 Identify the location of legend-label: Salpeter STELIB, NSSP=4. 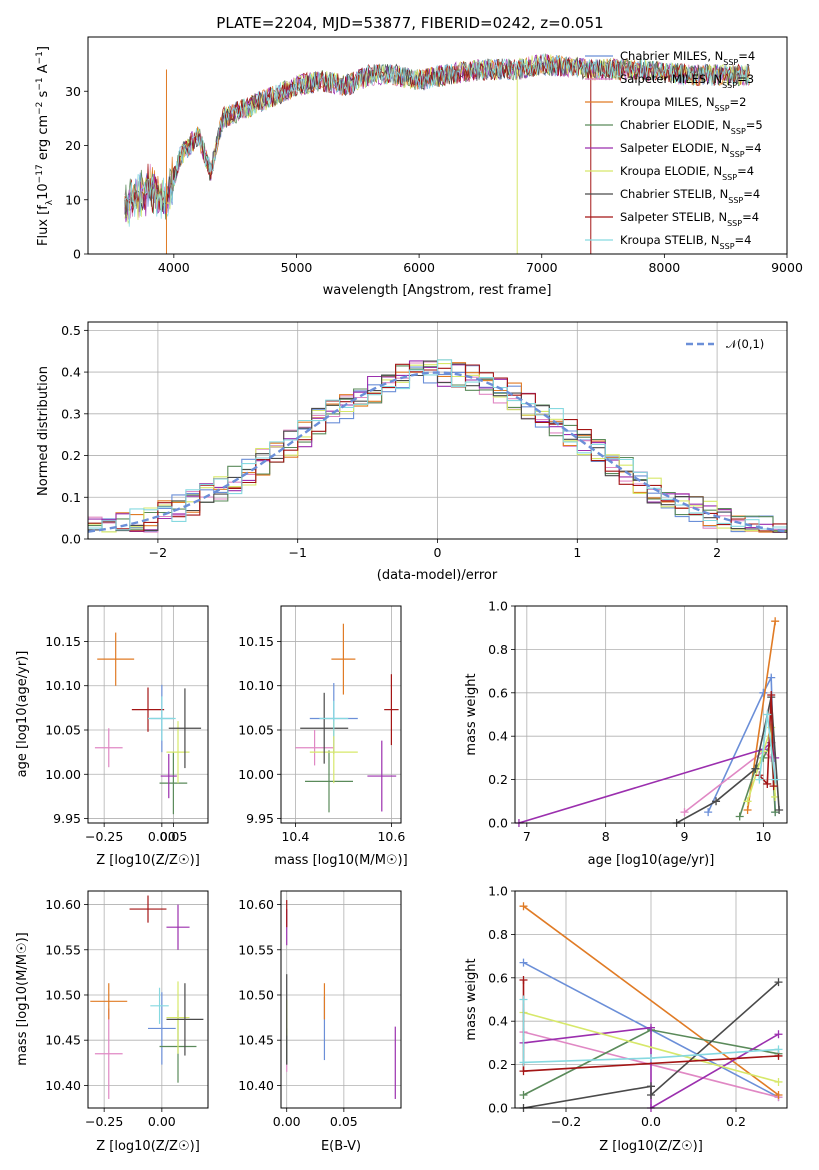
(689, 219).